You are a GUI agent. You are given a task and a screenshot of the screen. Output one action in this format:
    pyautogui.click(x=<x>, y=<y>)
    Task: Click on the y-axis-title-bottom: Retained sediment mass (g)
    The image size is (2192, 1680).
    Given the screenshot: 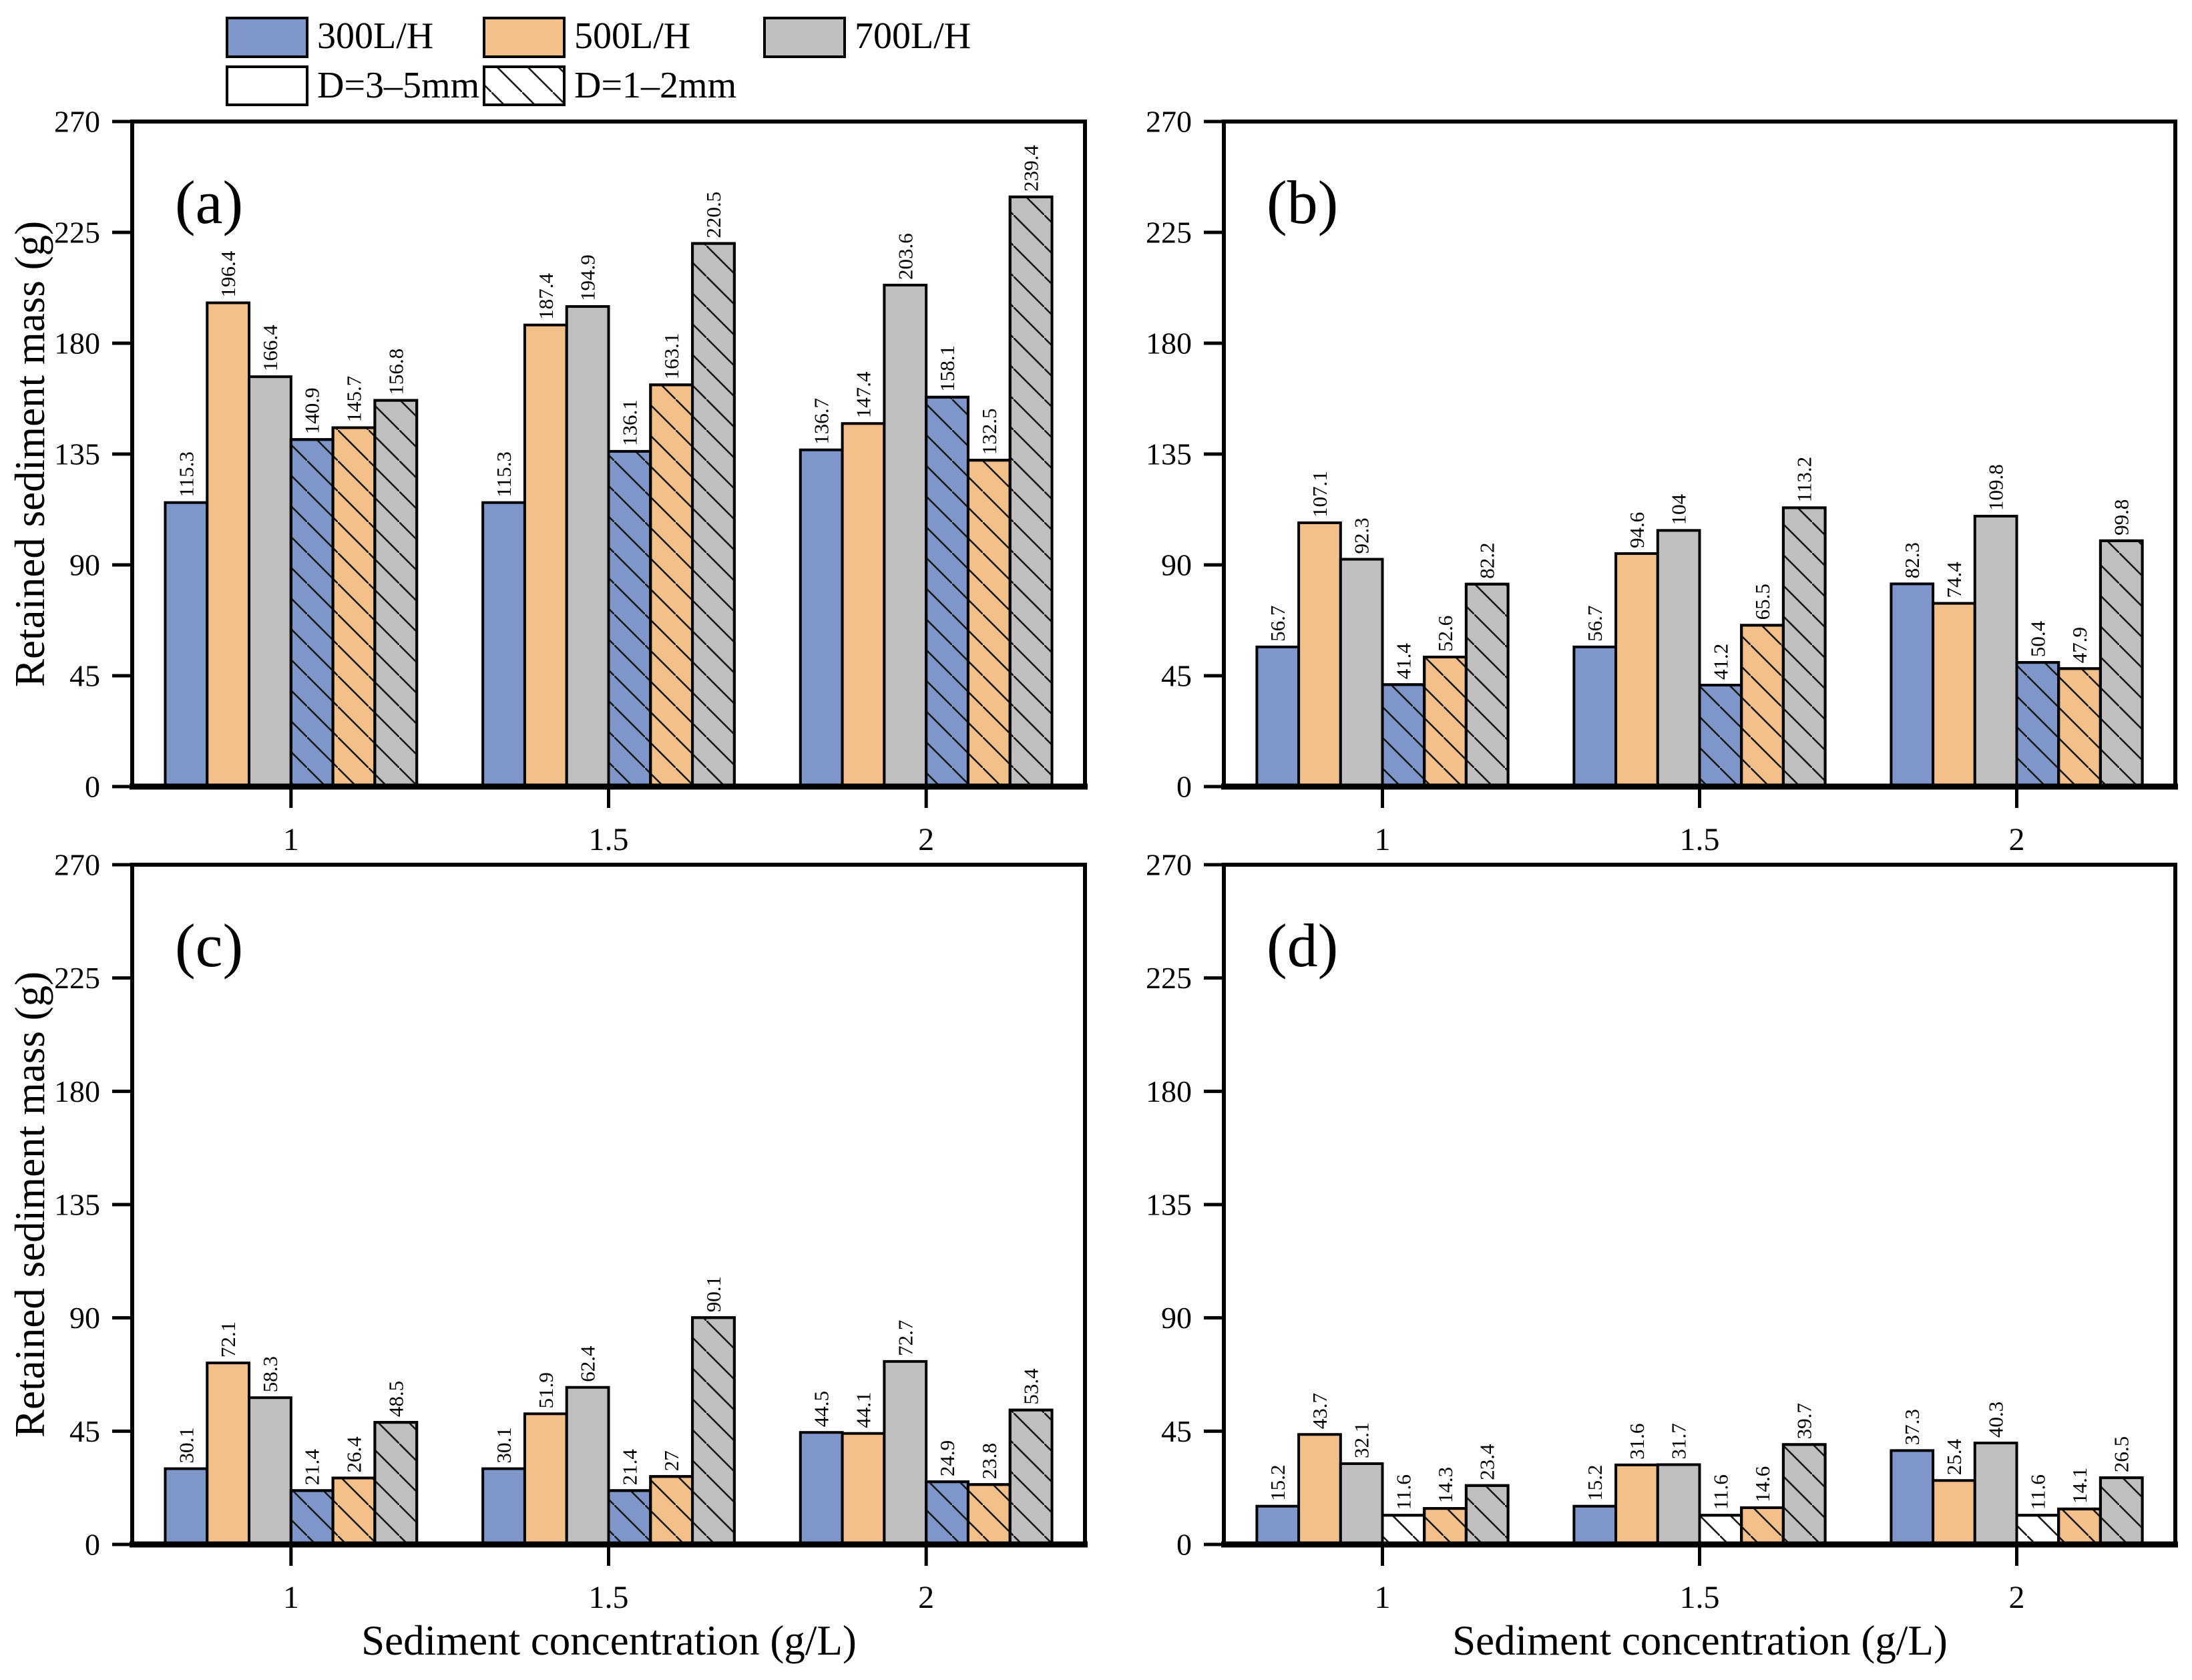 What is the action you would take?
    pyautogui.click(x=30, y=1205)
    